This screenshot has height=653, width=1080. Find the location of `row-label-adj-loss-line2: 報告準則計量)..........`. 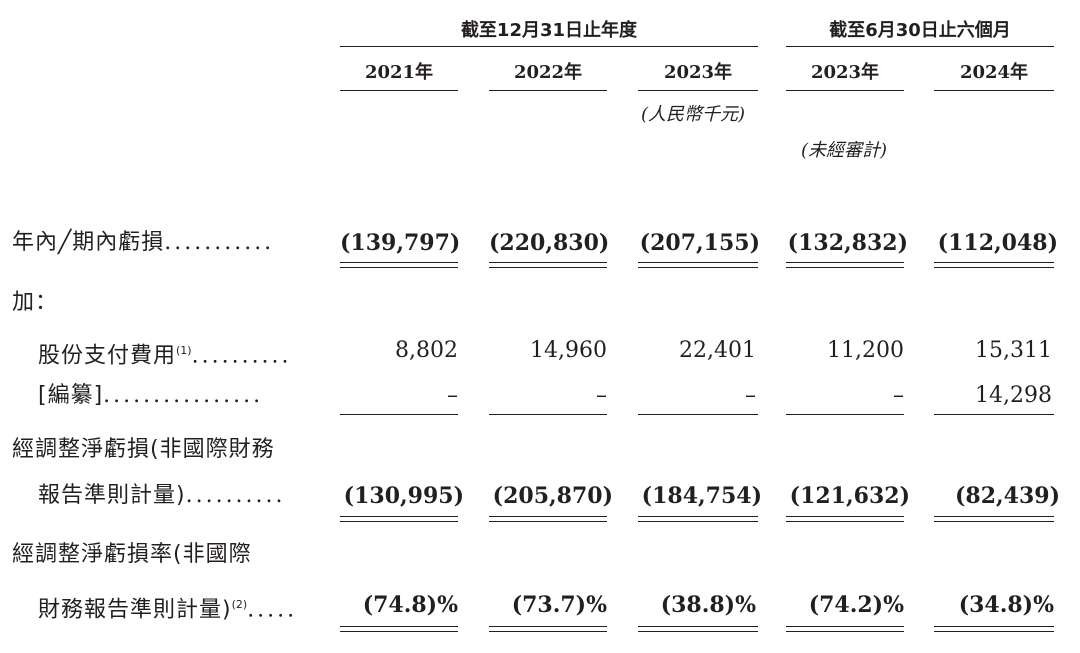

row-label-adj-loss-line2: 報告準則計量).......... is located at coordinates (162, 496).